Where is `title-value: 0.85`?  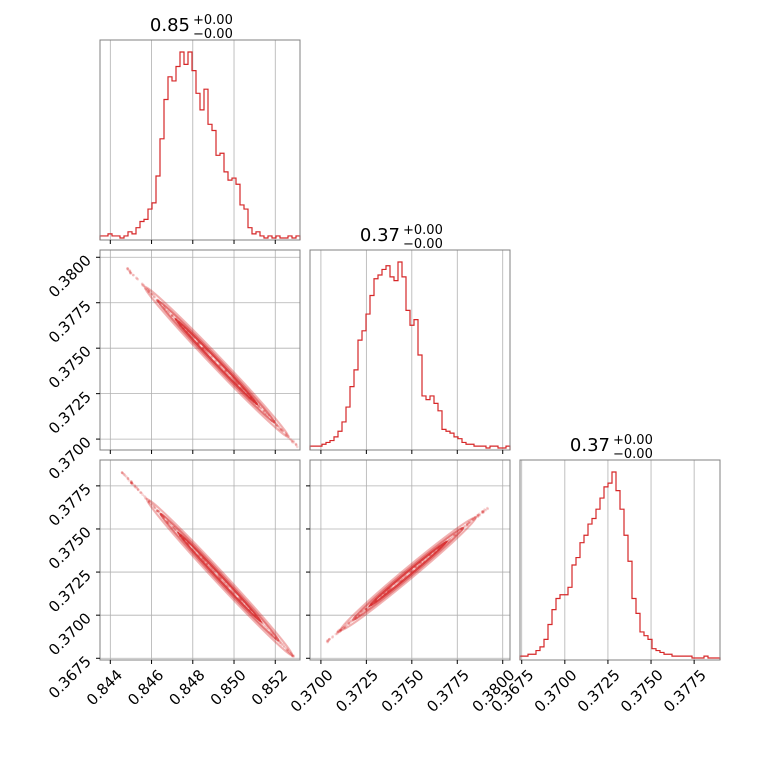 title-value: 0.85 is located at coordinates (170, 25).